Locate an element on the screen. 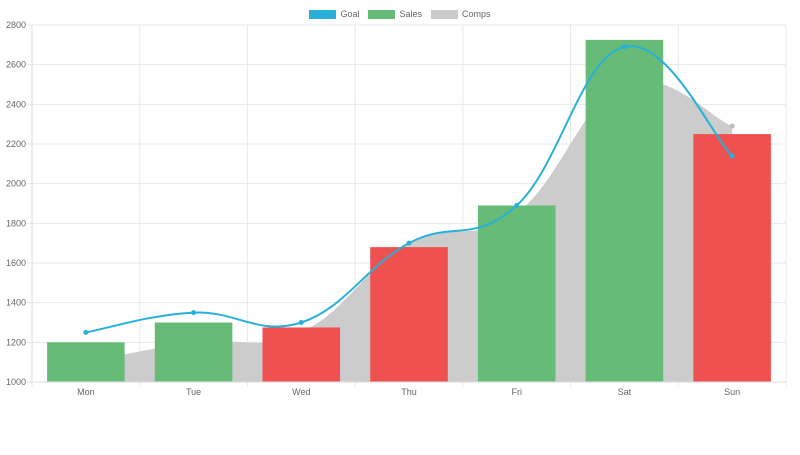  goal-point-tue is located at coordinates (194, 313).